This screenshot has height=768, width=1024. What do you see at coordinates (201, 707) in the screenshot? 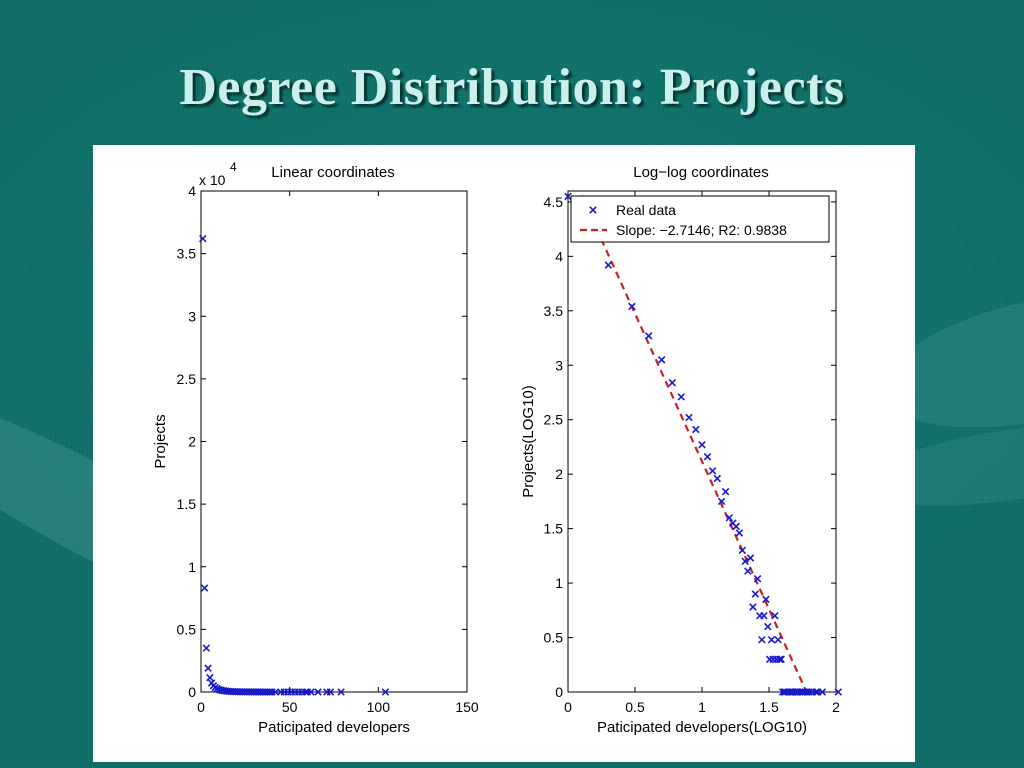
I see `x-tick-label: 0` at bounding box center [201, 707].